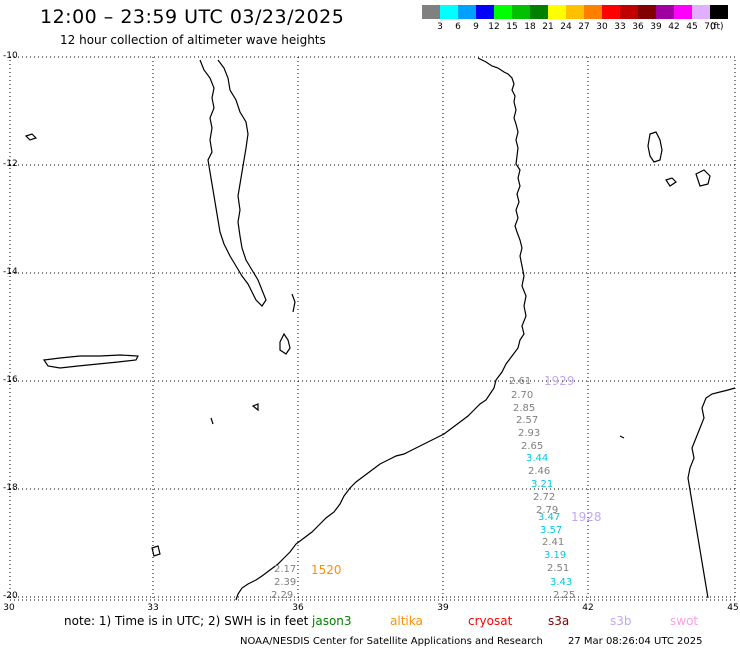 This screenshot has height=650, width=740. Describe the element at coordinates (542, 484) in the screenshot. I see `wave-height-value: 3.21` at that location.